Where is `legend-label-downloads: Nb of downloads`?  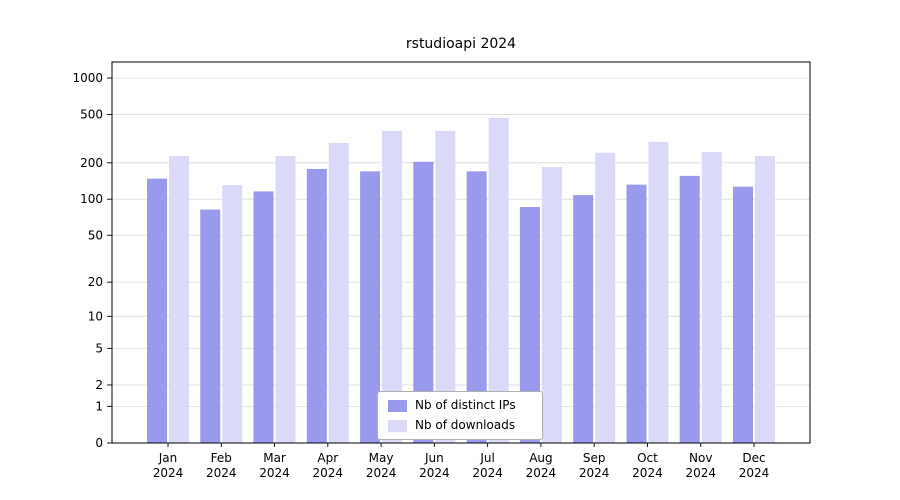
legend-label-downloads: Nb of downloads is located at coordinates (465, 425).